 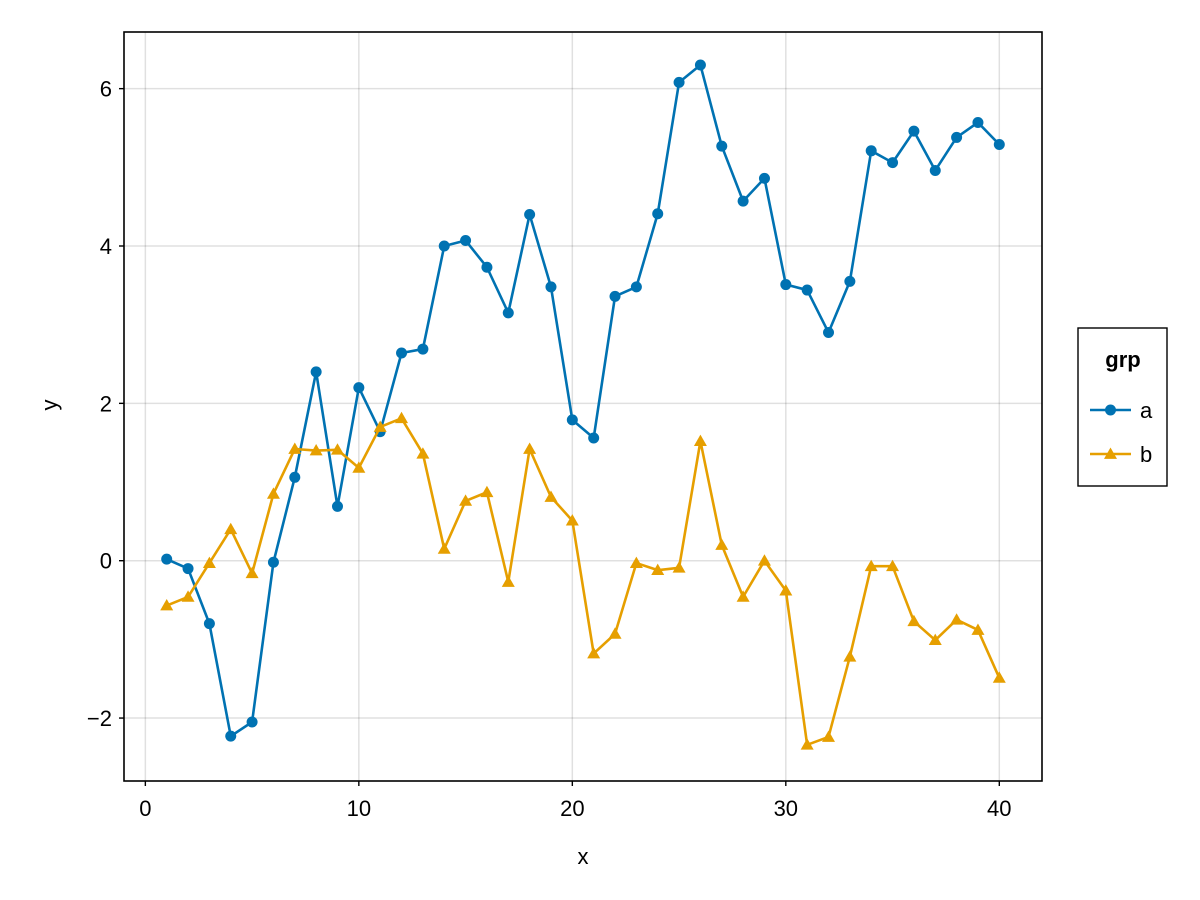 What do you see at coordinates (49, 405) in the screenshot?
I see `y-axis-label: y` at bounding box center [49, 405].